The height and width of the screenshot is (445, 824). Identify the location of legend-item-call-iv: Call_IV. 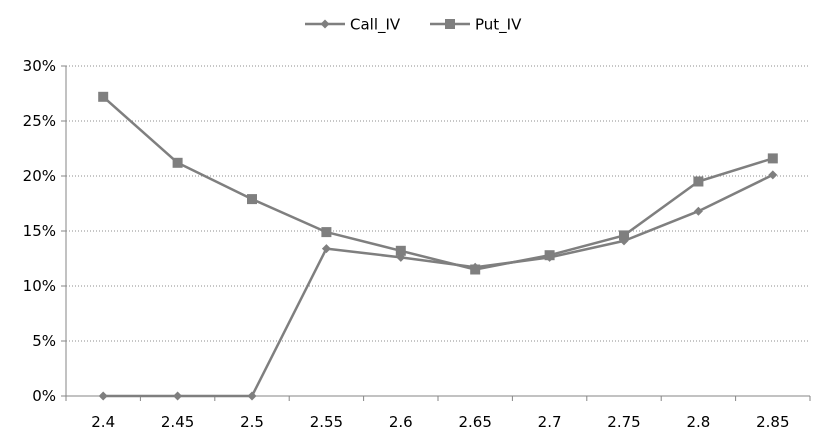
(353, 25).